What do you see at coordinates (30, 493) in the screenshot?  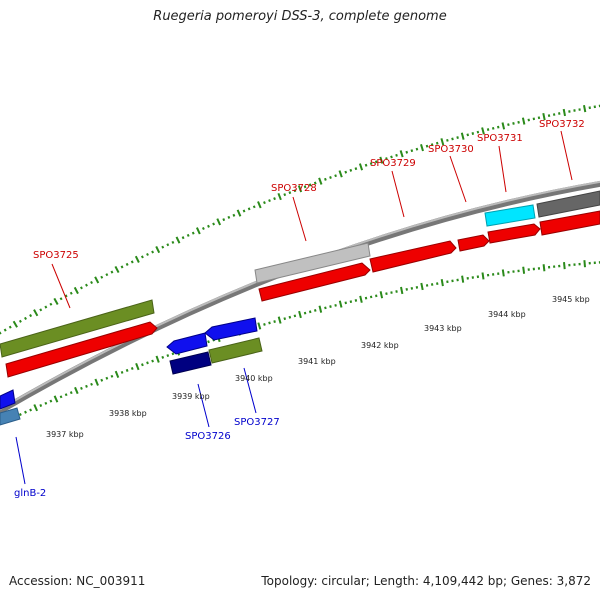 I see `gene-label-glnb-2: glnB-2` at bounding box center [30, 493].